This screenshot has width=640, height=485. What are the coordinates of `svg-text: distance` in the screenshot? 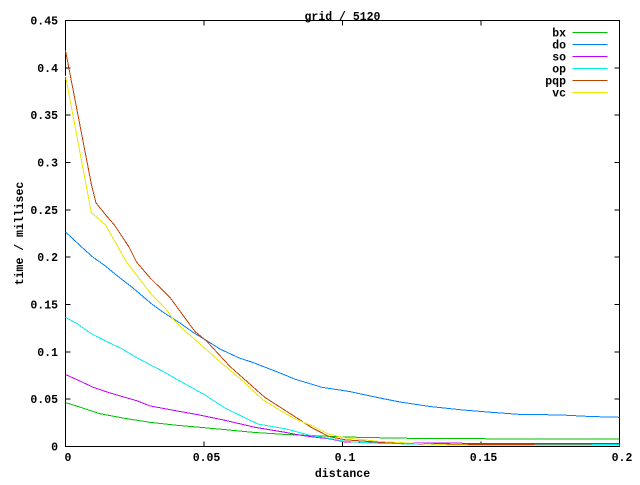 It's located at (342, 474).